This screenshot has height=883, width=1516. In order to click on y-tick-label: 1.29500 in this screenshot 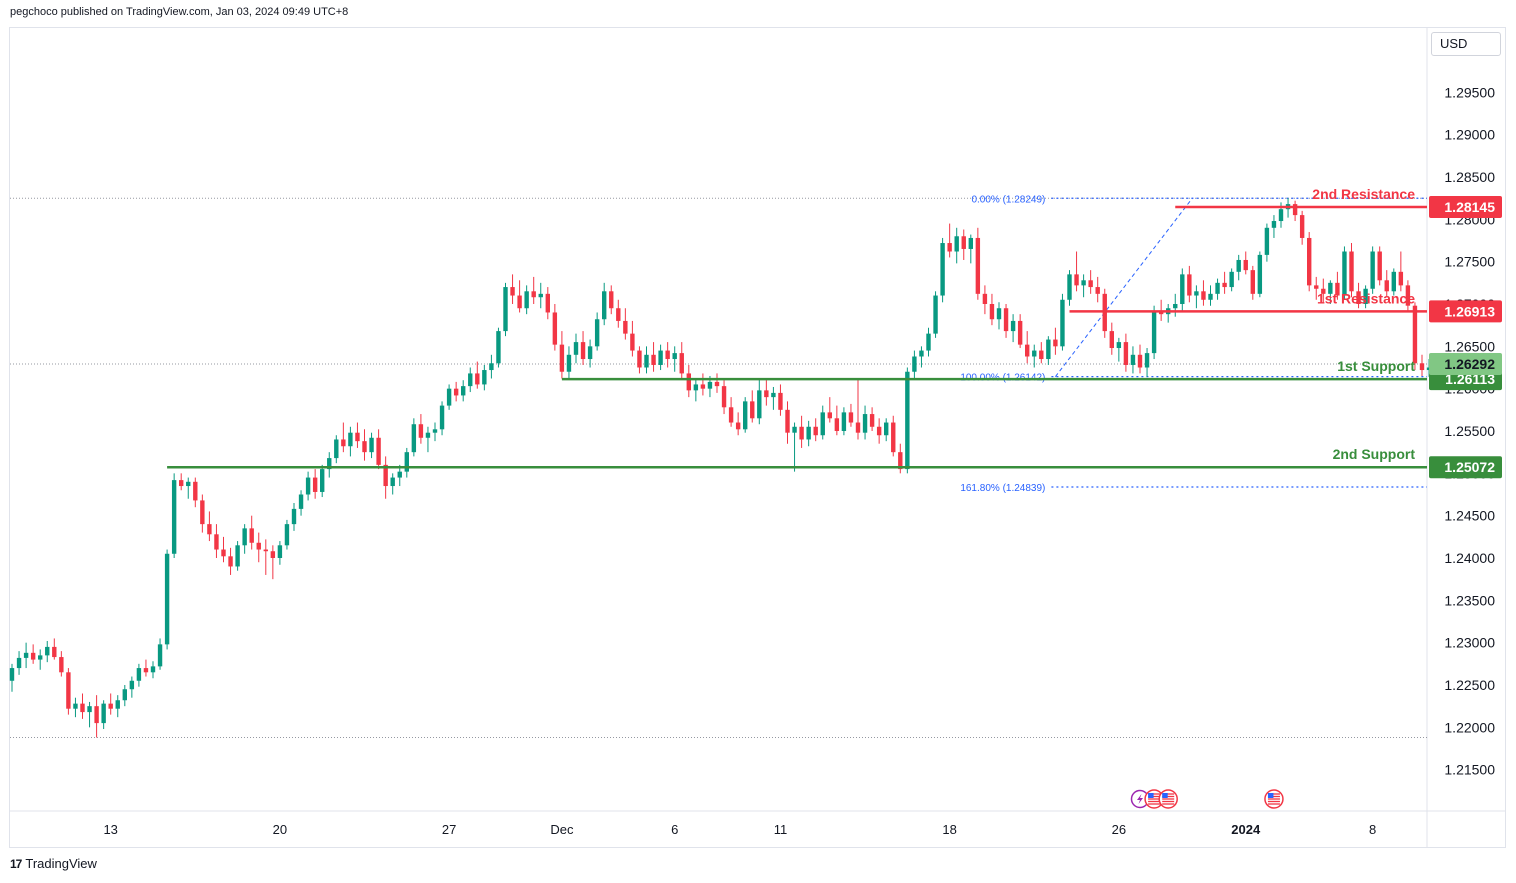, I will do `click(1469, 92)`.